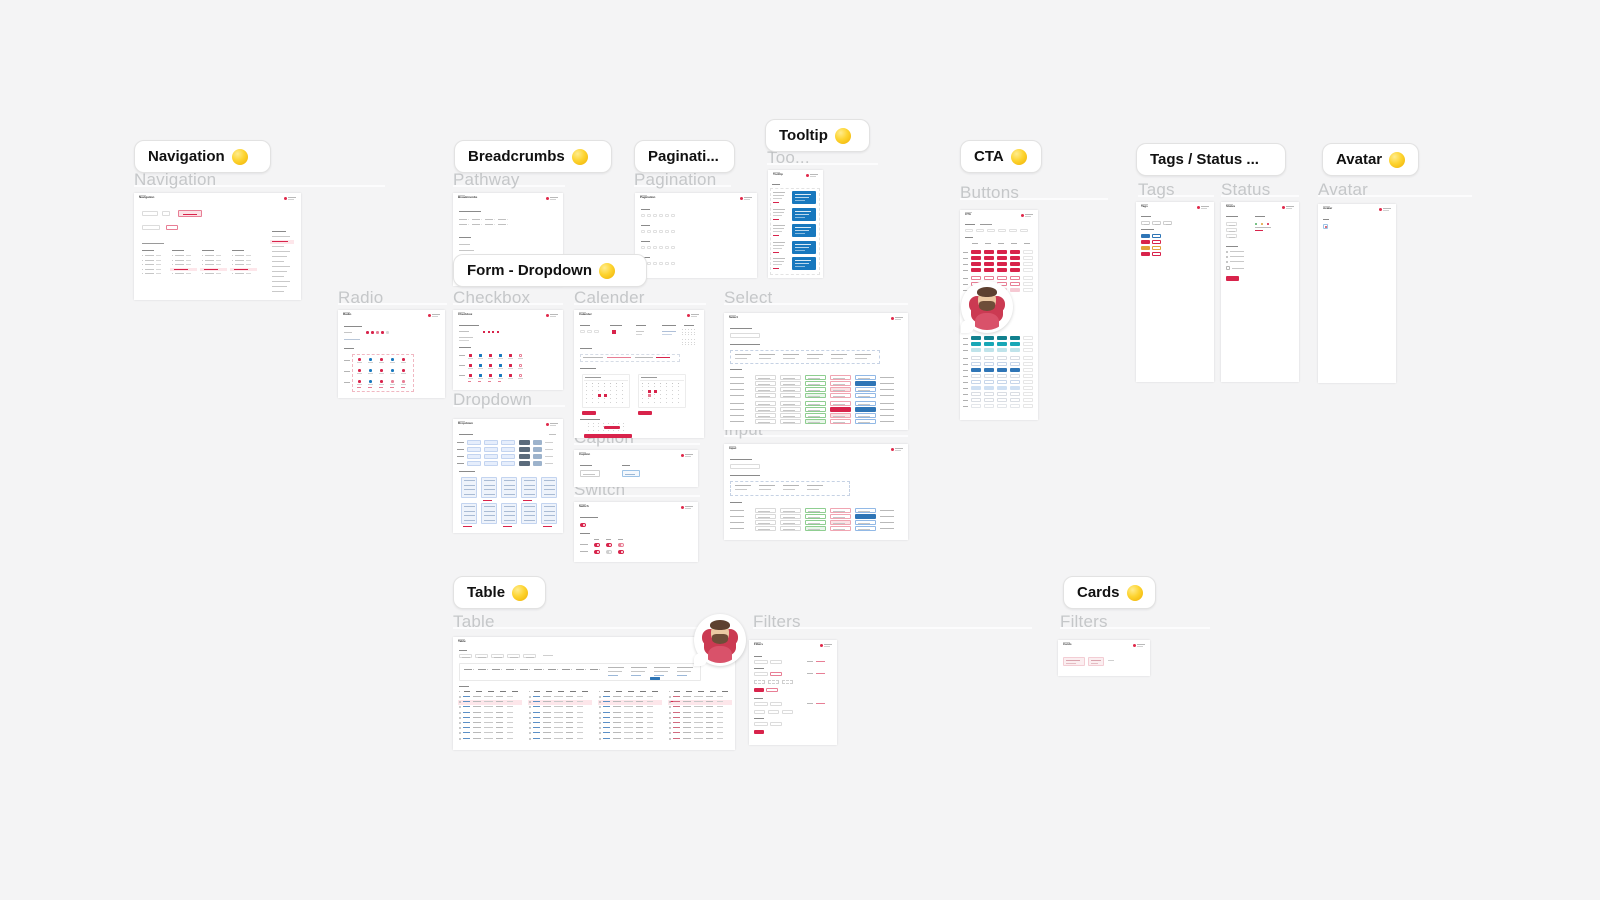  I want to click on pill-tooltip: Tooltip, so click(817, 135).